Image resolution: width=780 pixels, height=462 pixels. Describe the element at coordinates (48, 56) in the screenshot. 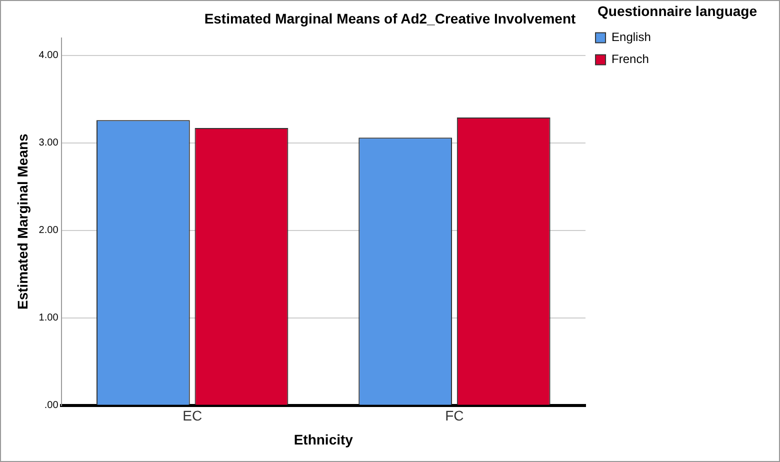

I see `y-tick-label: 4.00` at that location.